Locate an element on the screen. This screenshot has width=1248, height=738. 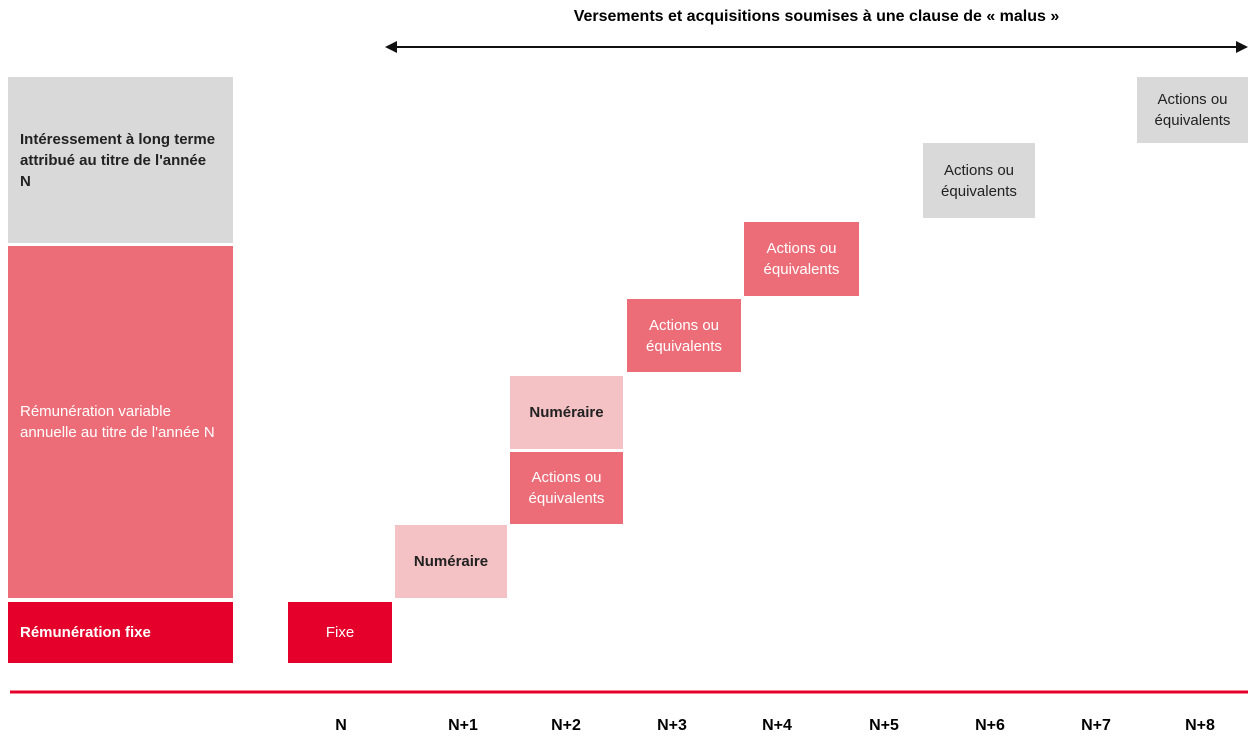
axis-label: N+6 is located at coordinates (990, 725).